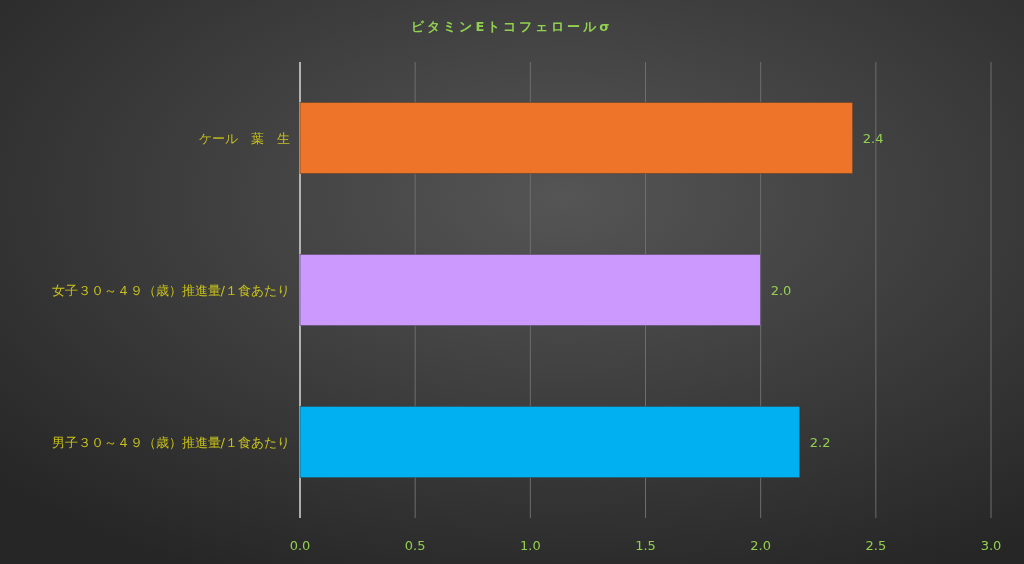 The image size is (1024, 564). What do you see at coordinates (170, 290) in the screenshot?
I see `y-tick-label: 女子３０～４９（歳）推進量/１食あたり` at bounding box center [170, 290].